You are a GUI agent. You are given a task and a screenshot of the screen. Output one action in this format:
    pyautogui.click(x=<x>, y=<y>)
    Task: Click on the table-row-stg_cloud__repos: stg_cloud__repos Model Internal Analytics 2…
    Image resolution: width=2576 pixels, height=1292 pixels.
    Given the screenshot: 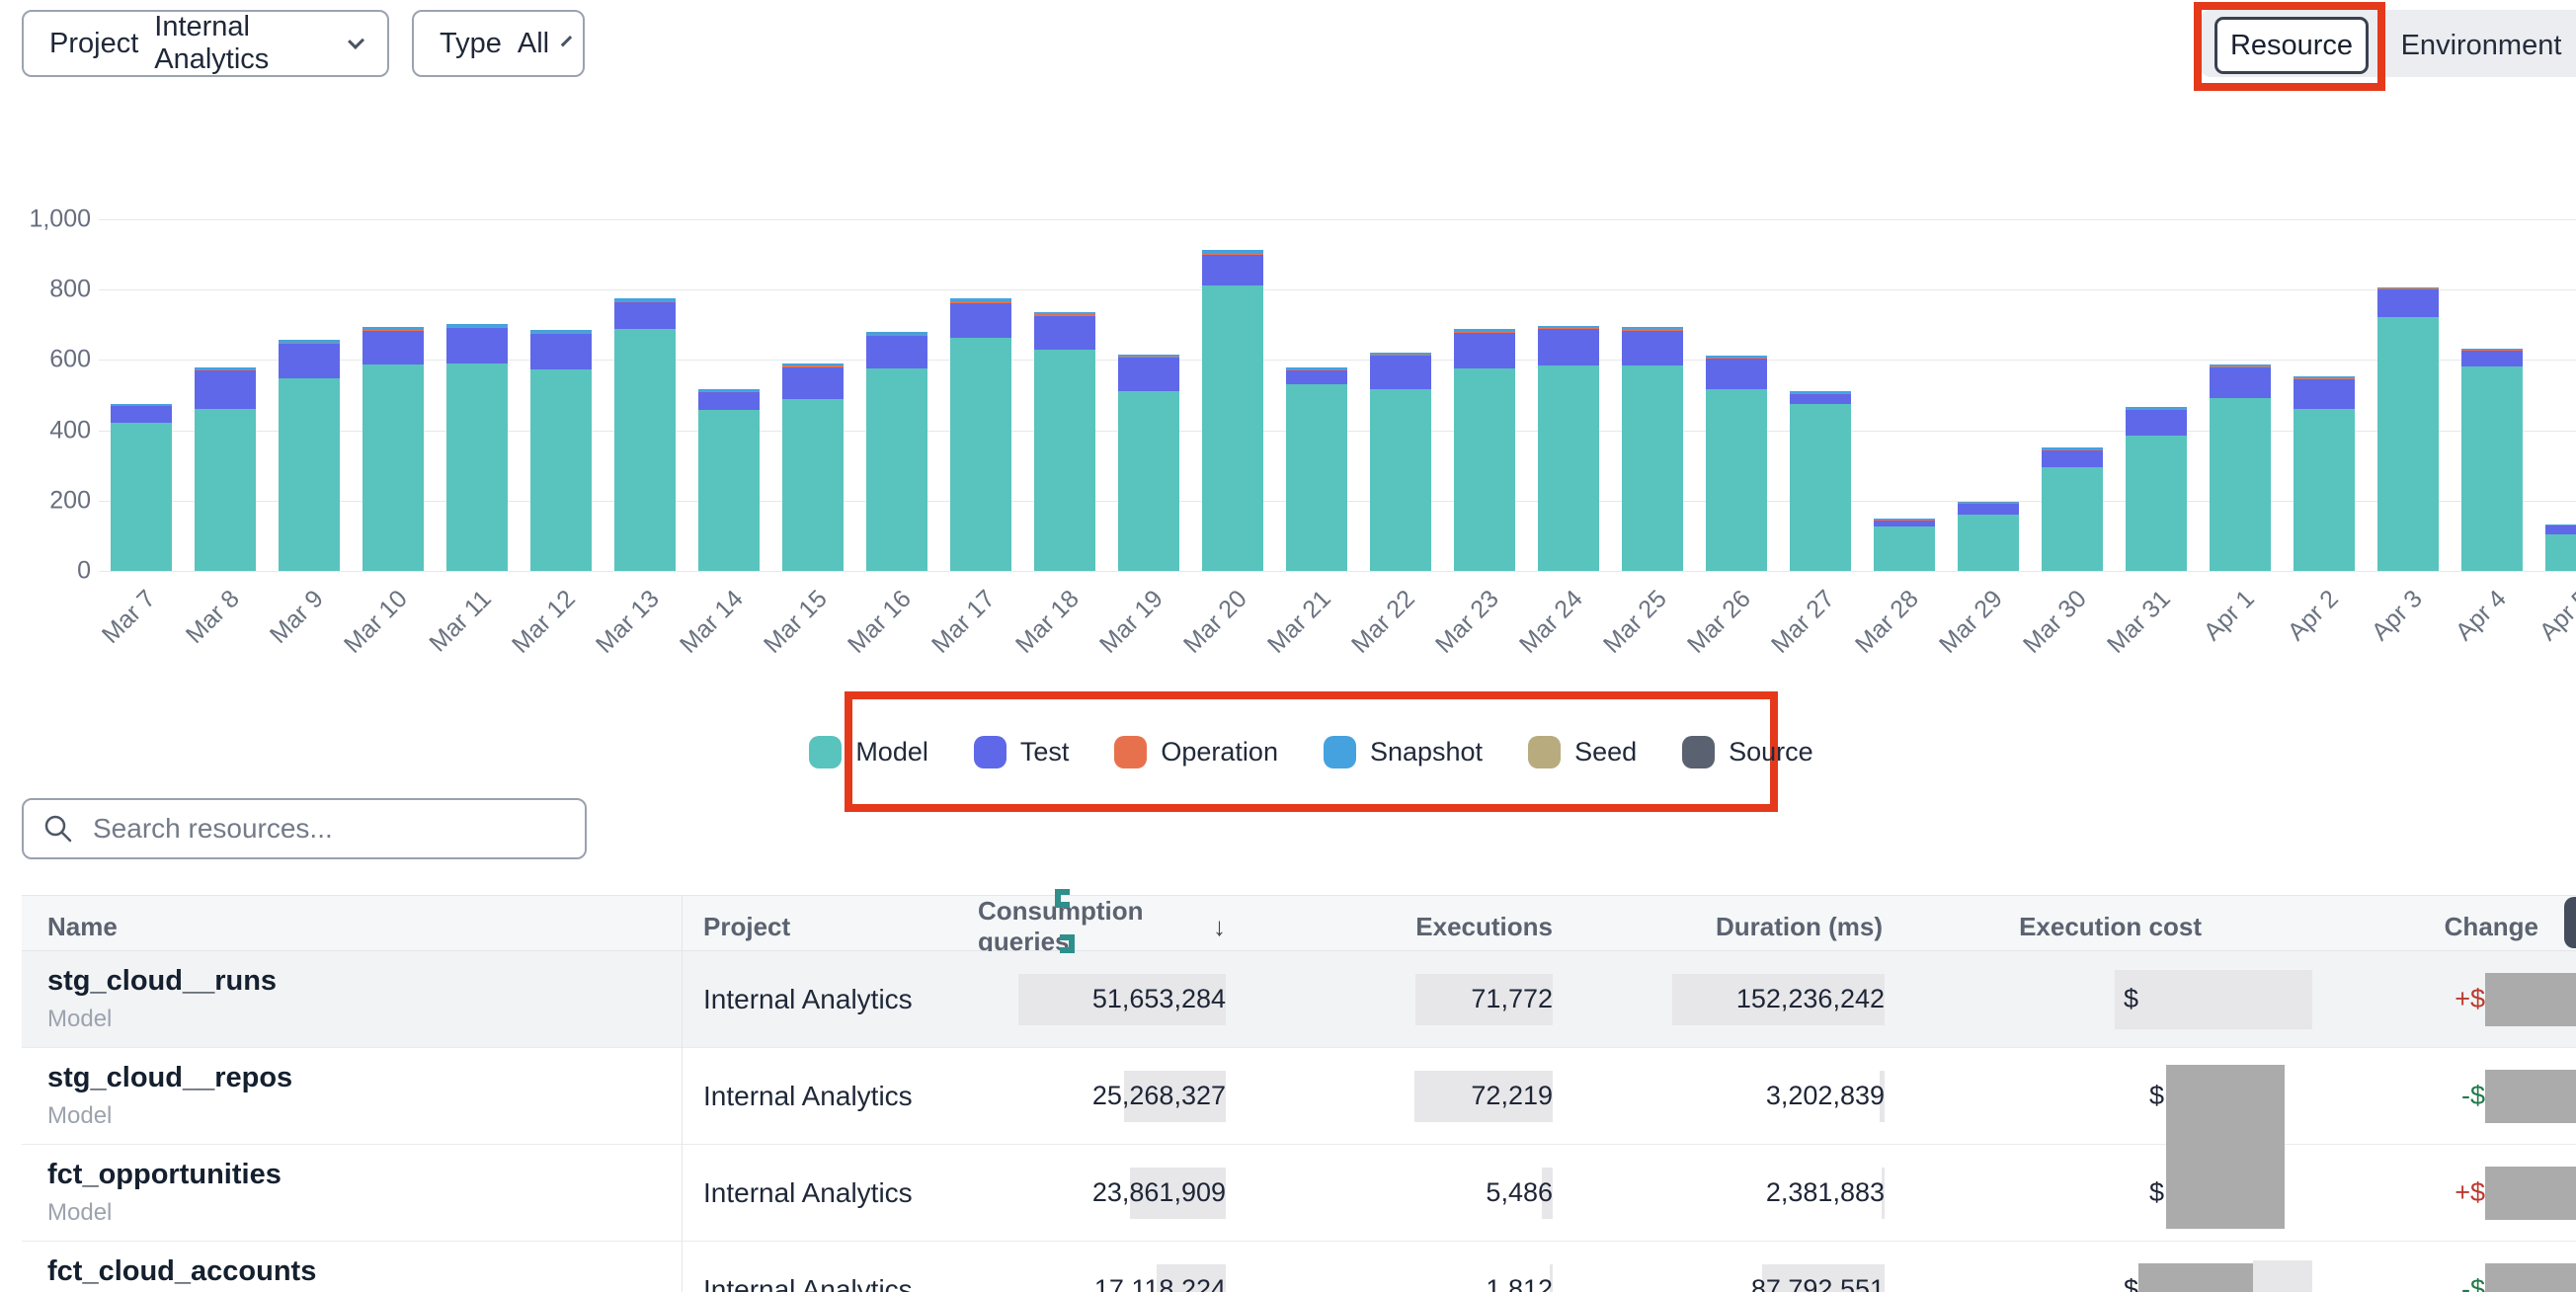 What is the action you would take?
    pyautogui.click(x=1299, y=1096)
    